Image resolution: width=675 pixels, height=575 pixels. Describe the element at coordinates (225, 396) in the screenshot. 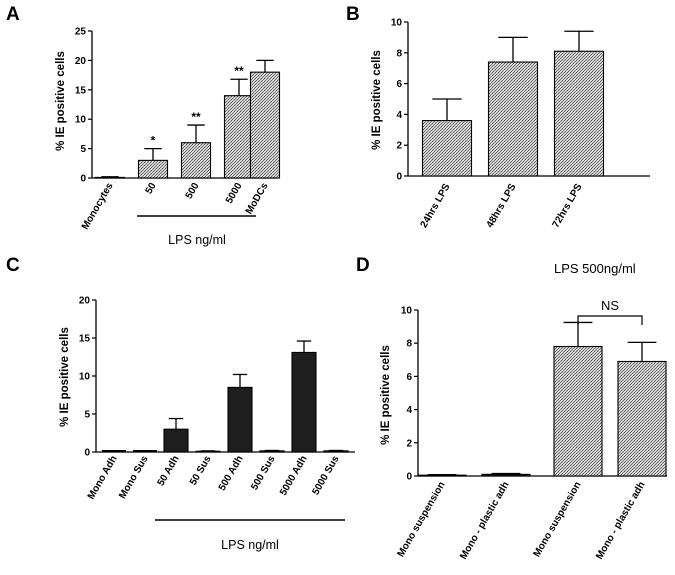

I see `panel-c-bars` at that location.